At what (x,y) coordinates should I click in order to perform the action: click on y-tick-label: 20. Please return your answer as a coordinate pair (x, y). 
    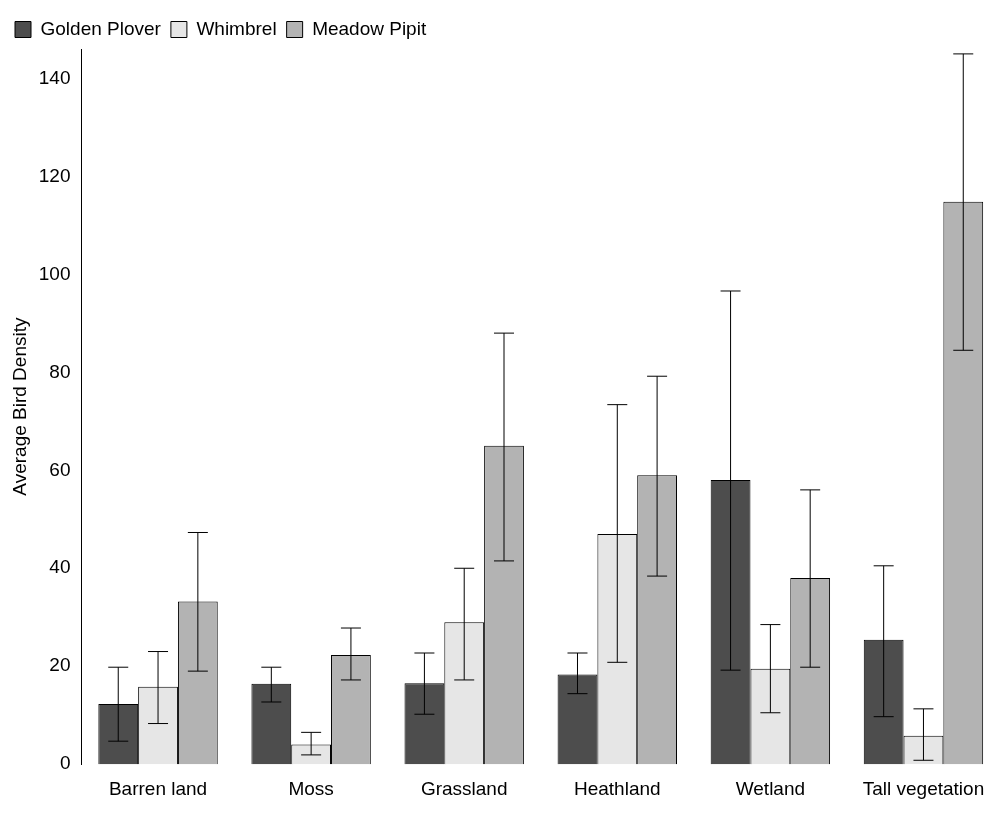
    Looking at the image, I should click on (60, 665).